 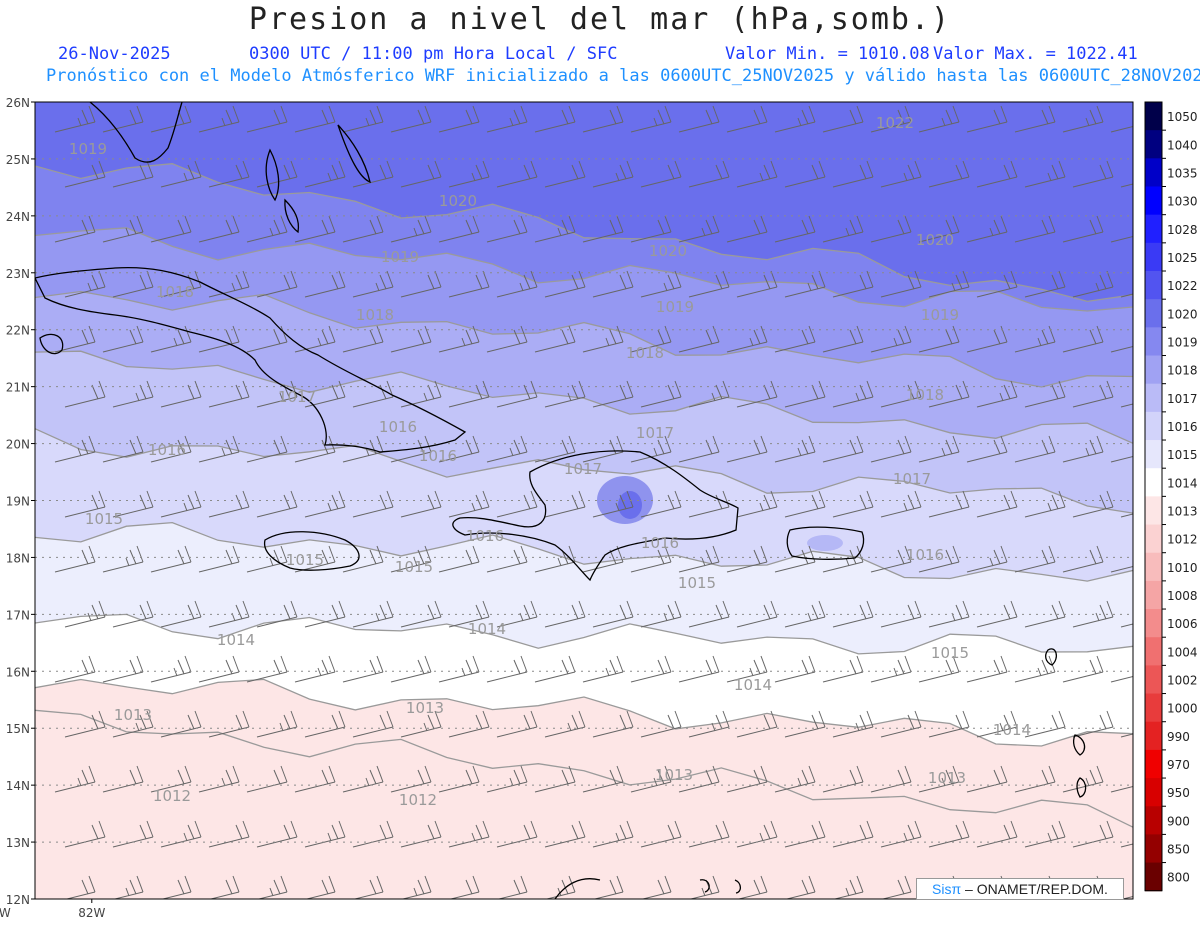 I want to click on andros-island, so click(x=272, y=175).